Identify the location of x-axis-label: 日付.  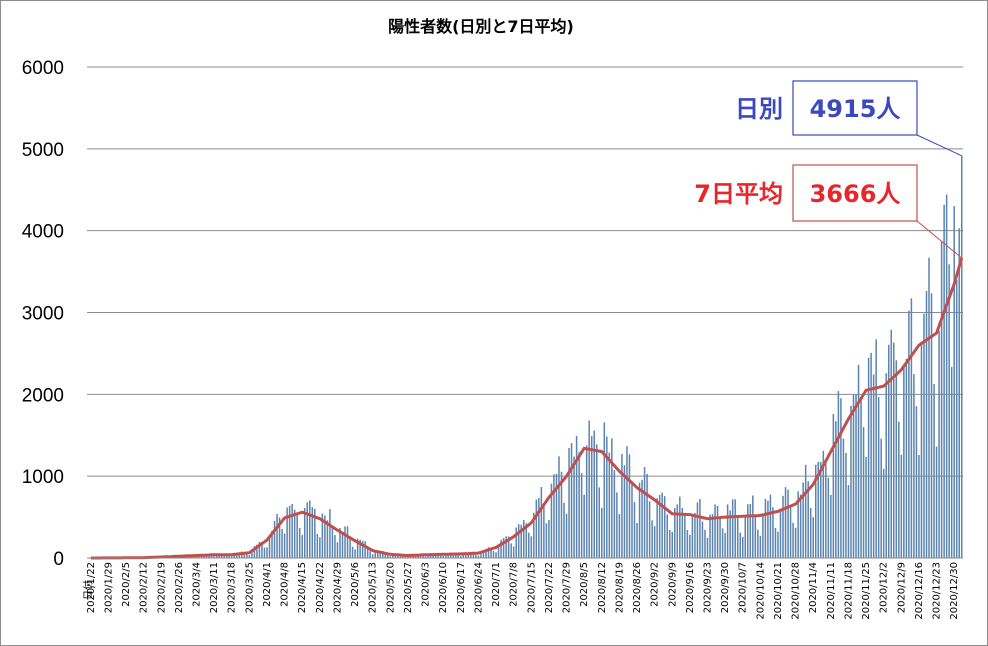
(87, 590).